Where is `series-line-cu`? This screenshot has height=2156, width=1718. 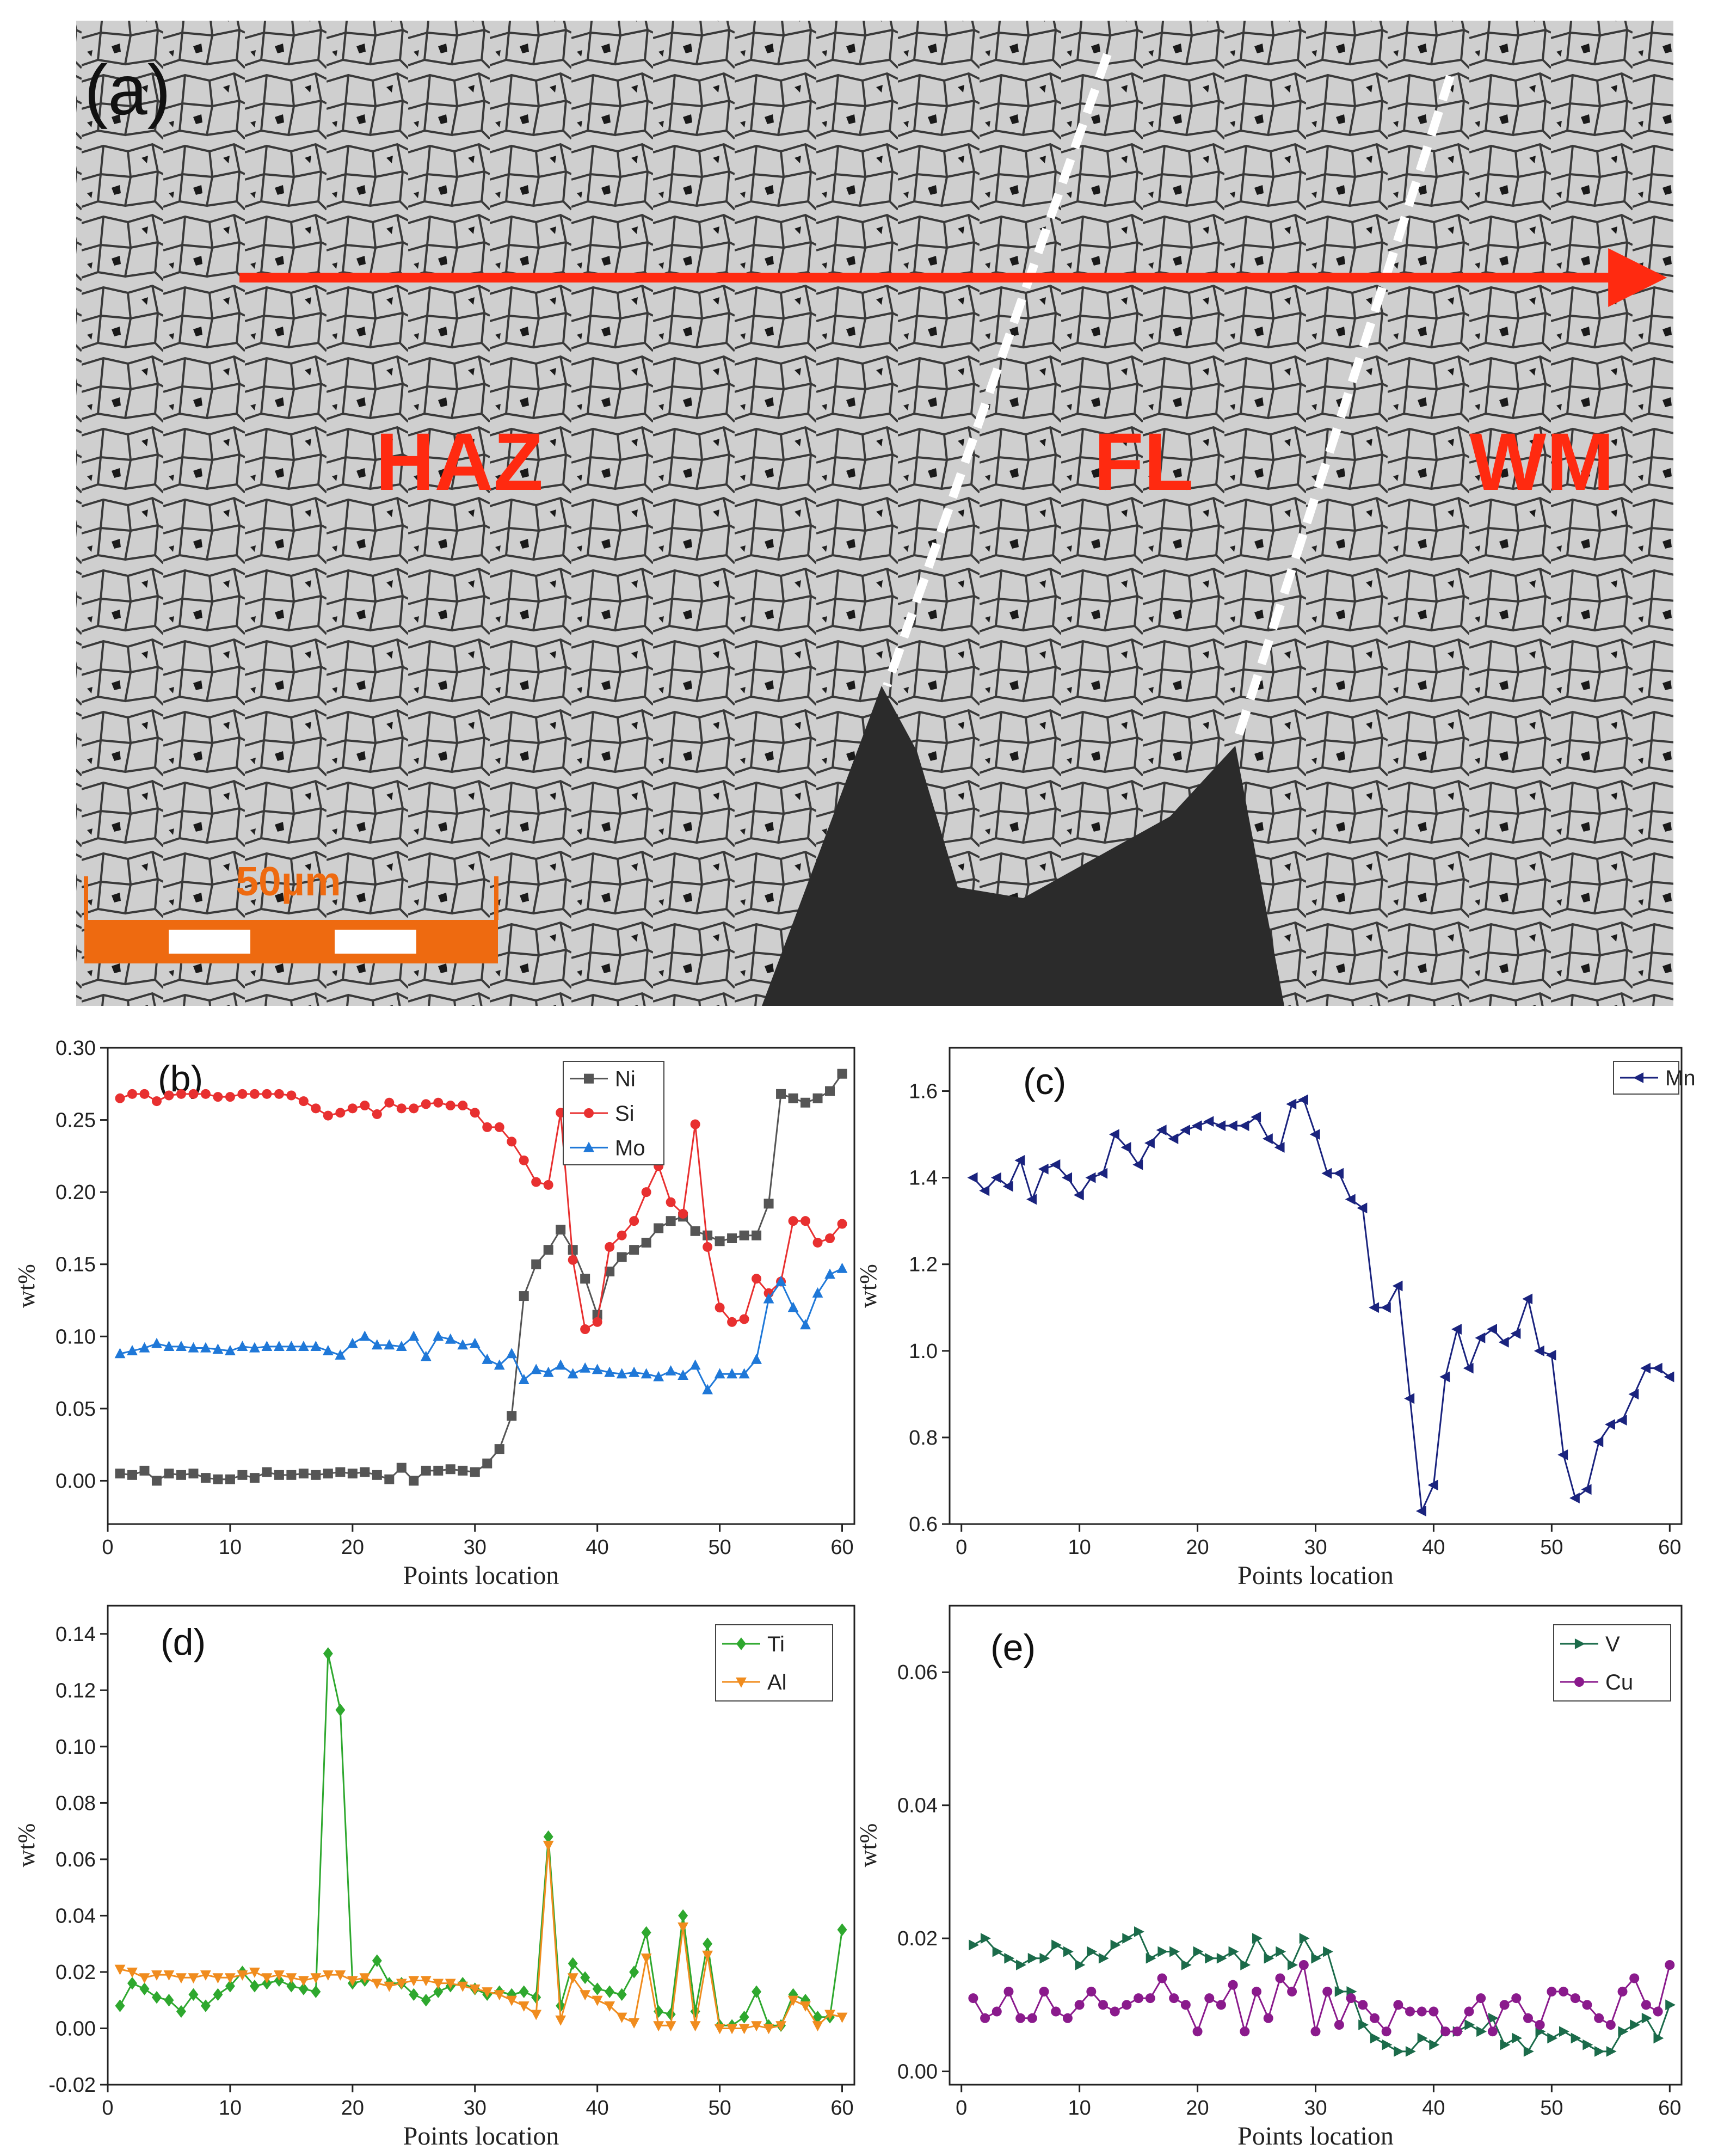
series-line-cu is located at coordinates (1321, 1998).